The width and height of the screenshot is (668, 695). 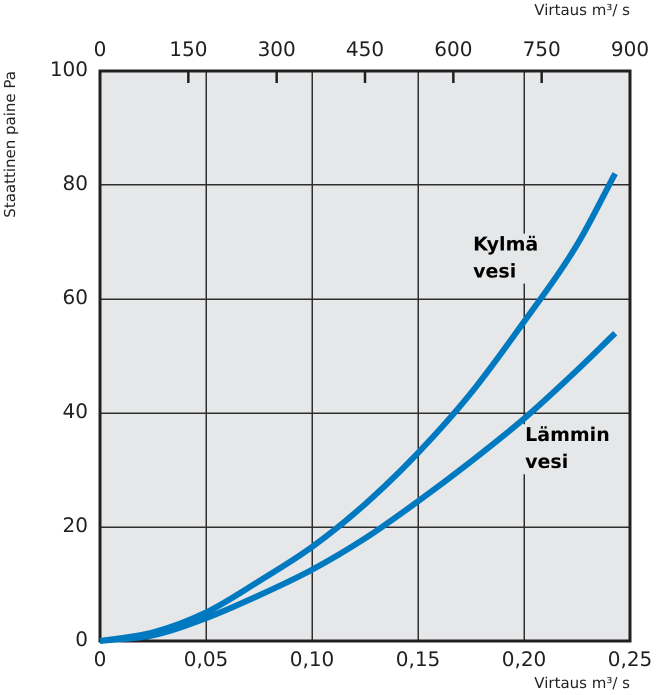 I want to click on y-axis-title: Staattinen paine Pa, so click(x=9, y=144).